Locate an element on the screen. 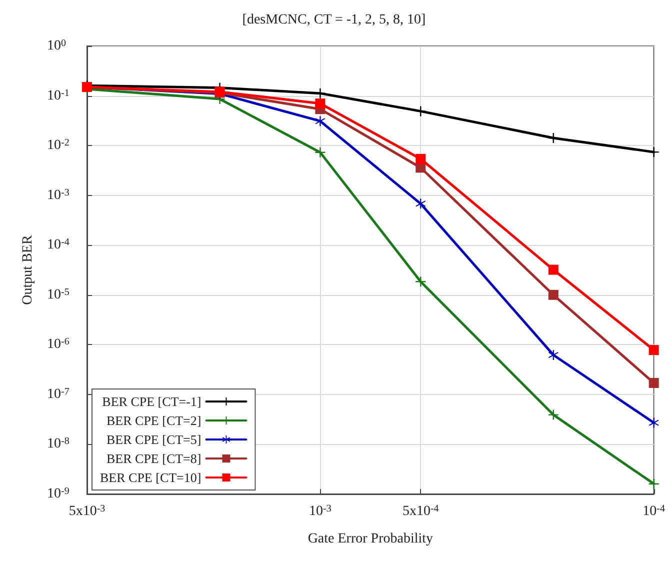 This screenshot has height=562, width=668. legend-label: BER CPE [CT=-1] is located at coordinates (152, 401).